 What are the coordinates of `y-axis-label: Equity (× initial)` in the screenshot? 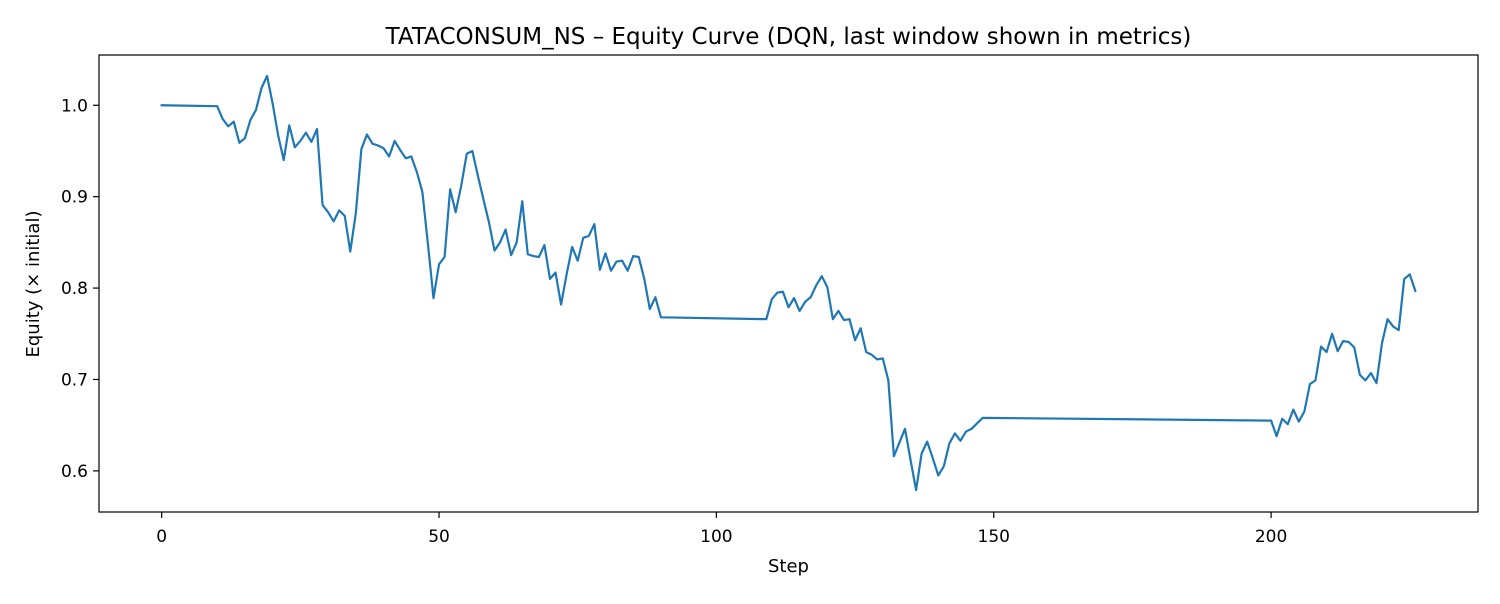 It's located at (33, 284).